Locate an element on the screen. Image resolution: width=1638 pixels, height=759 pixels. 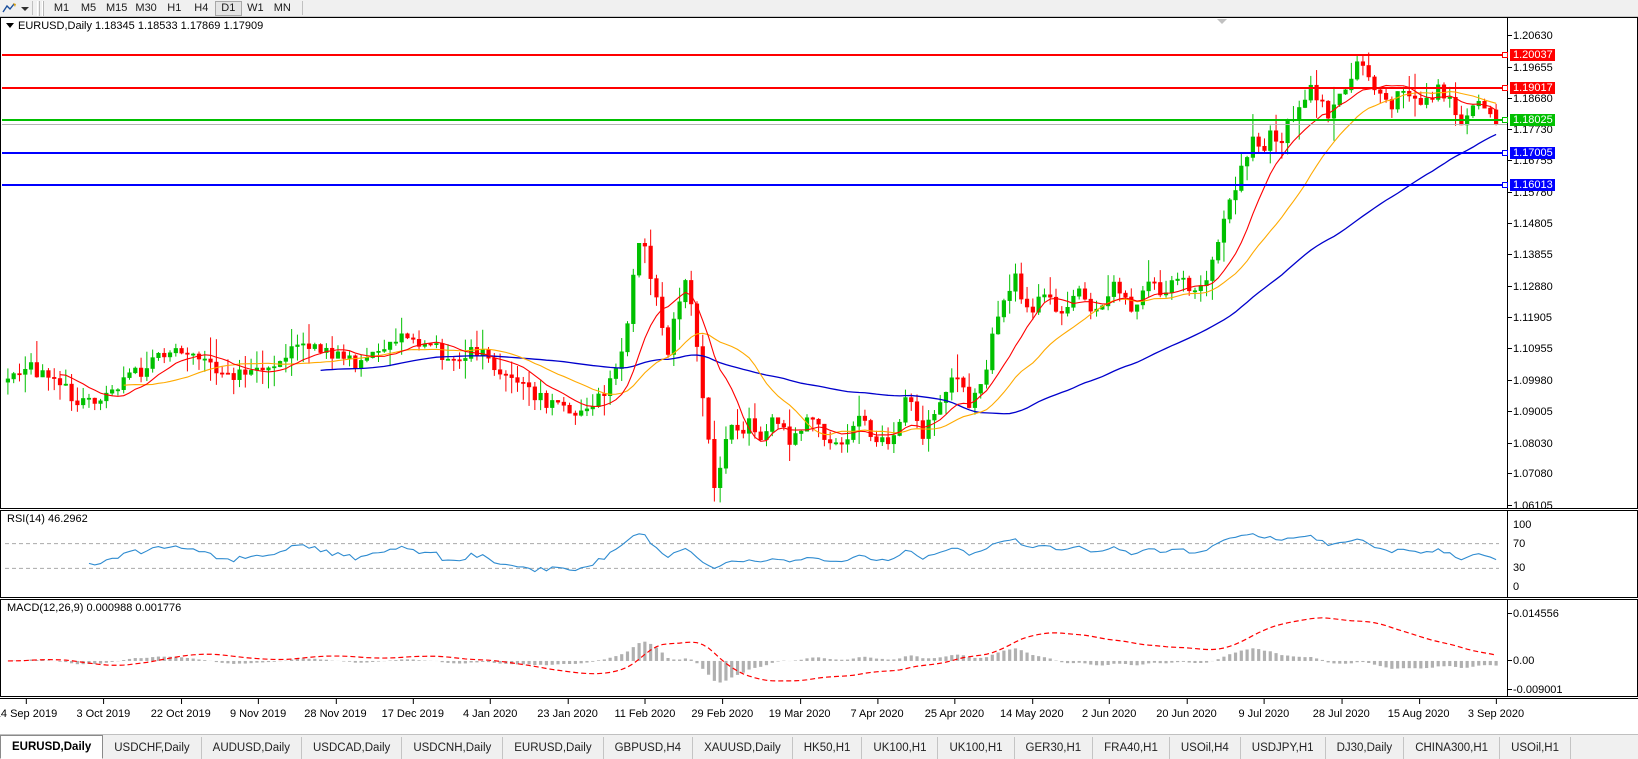
price-tick-1.09980: 1.09980 is located at coordinates (1530, 380).